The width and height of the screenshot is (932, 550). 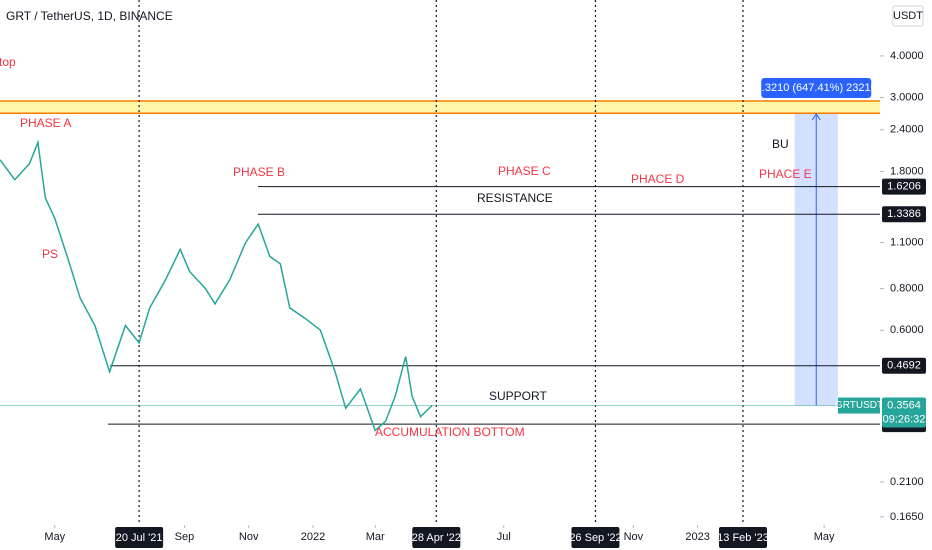 What do you see at coordinates (816, 117) in the screenshot?
I see `measure-arrowhead` at bounding box center [816, 117].